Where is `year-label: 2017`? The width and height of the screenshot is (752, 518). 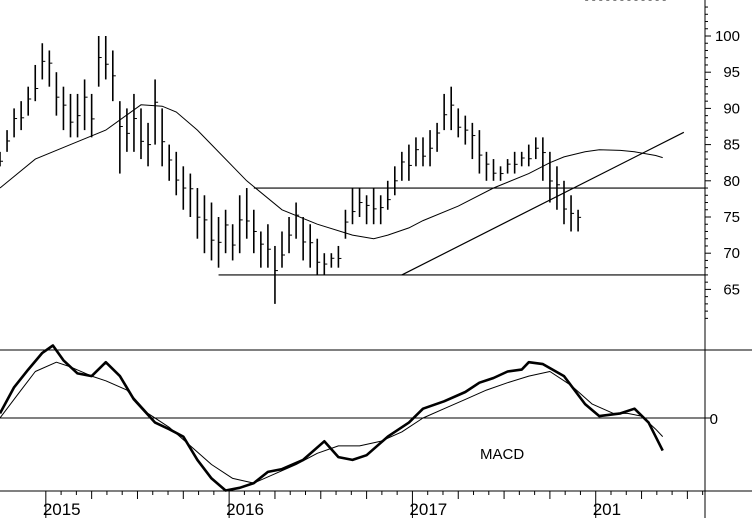 year-label: 2017 is located at coordinates (428, 509).